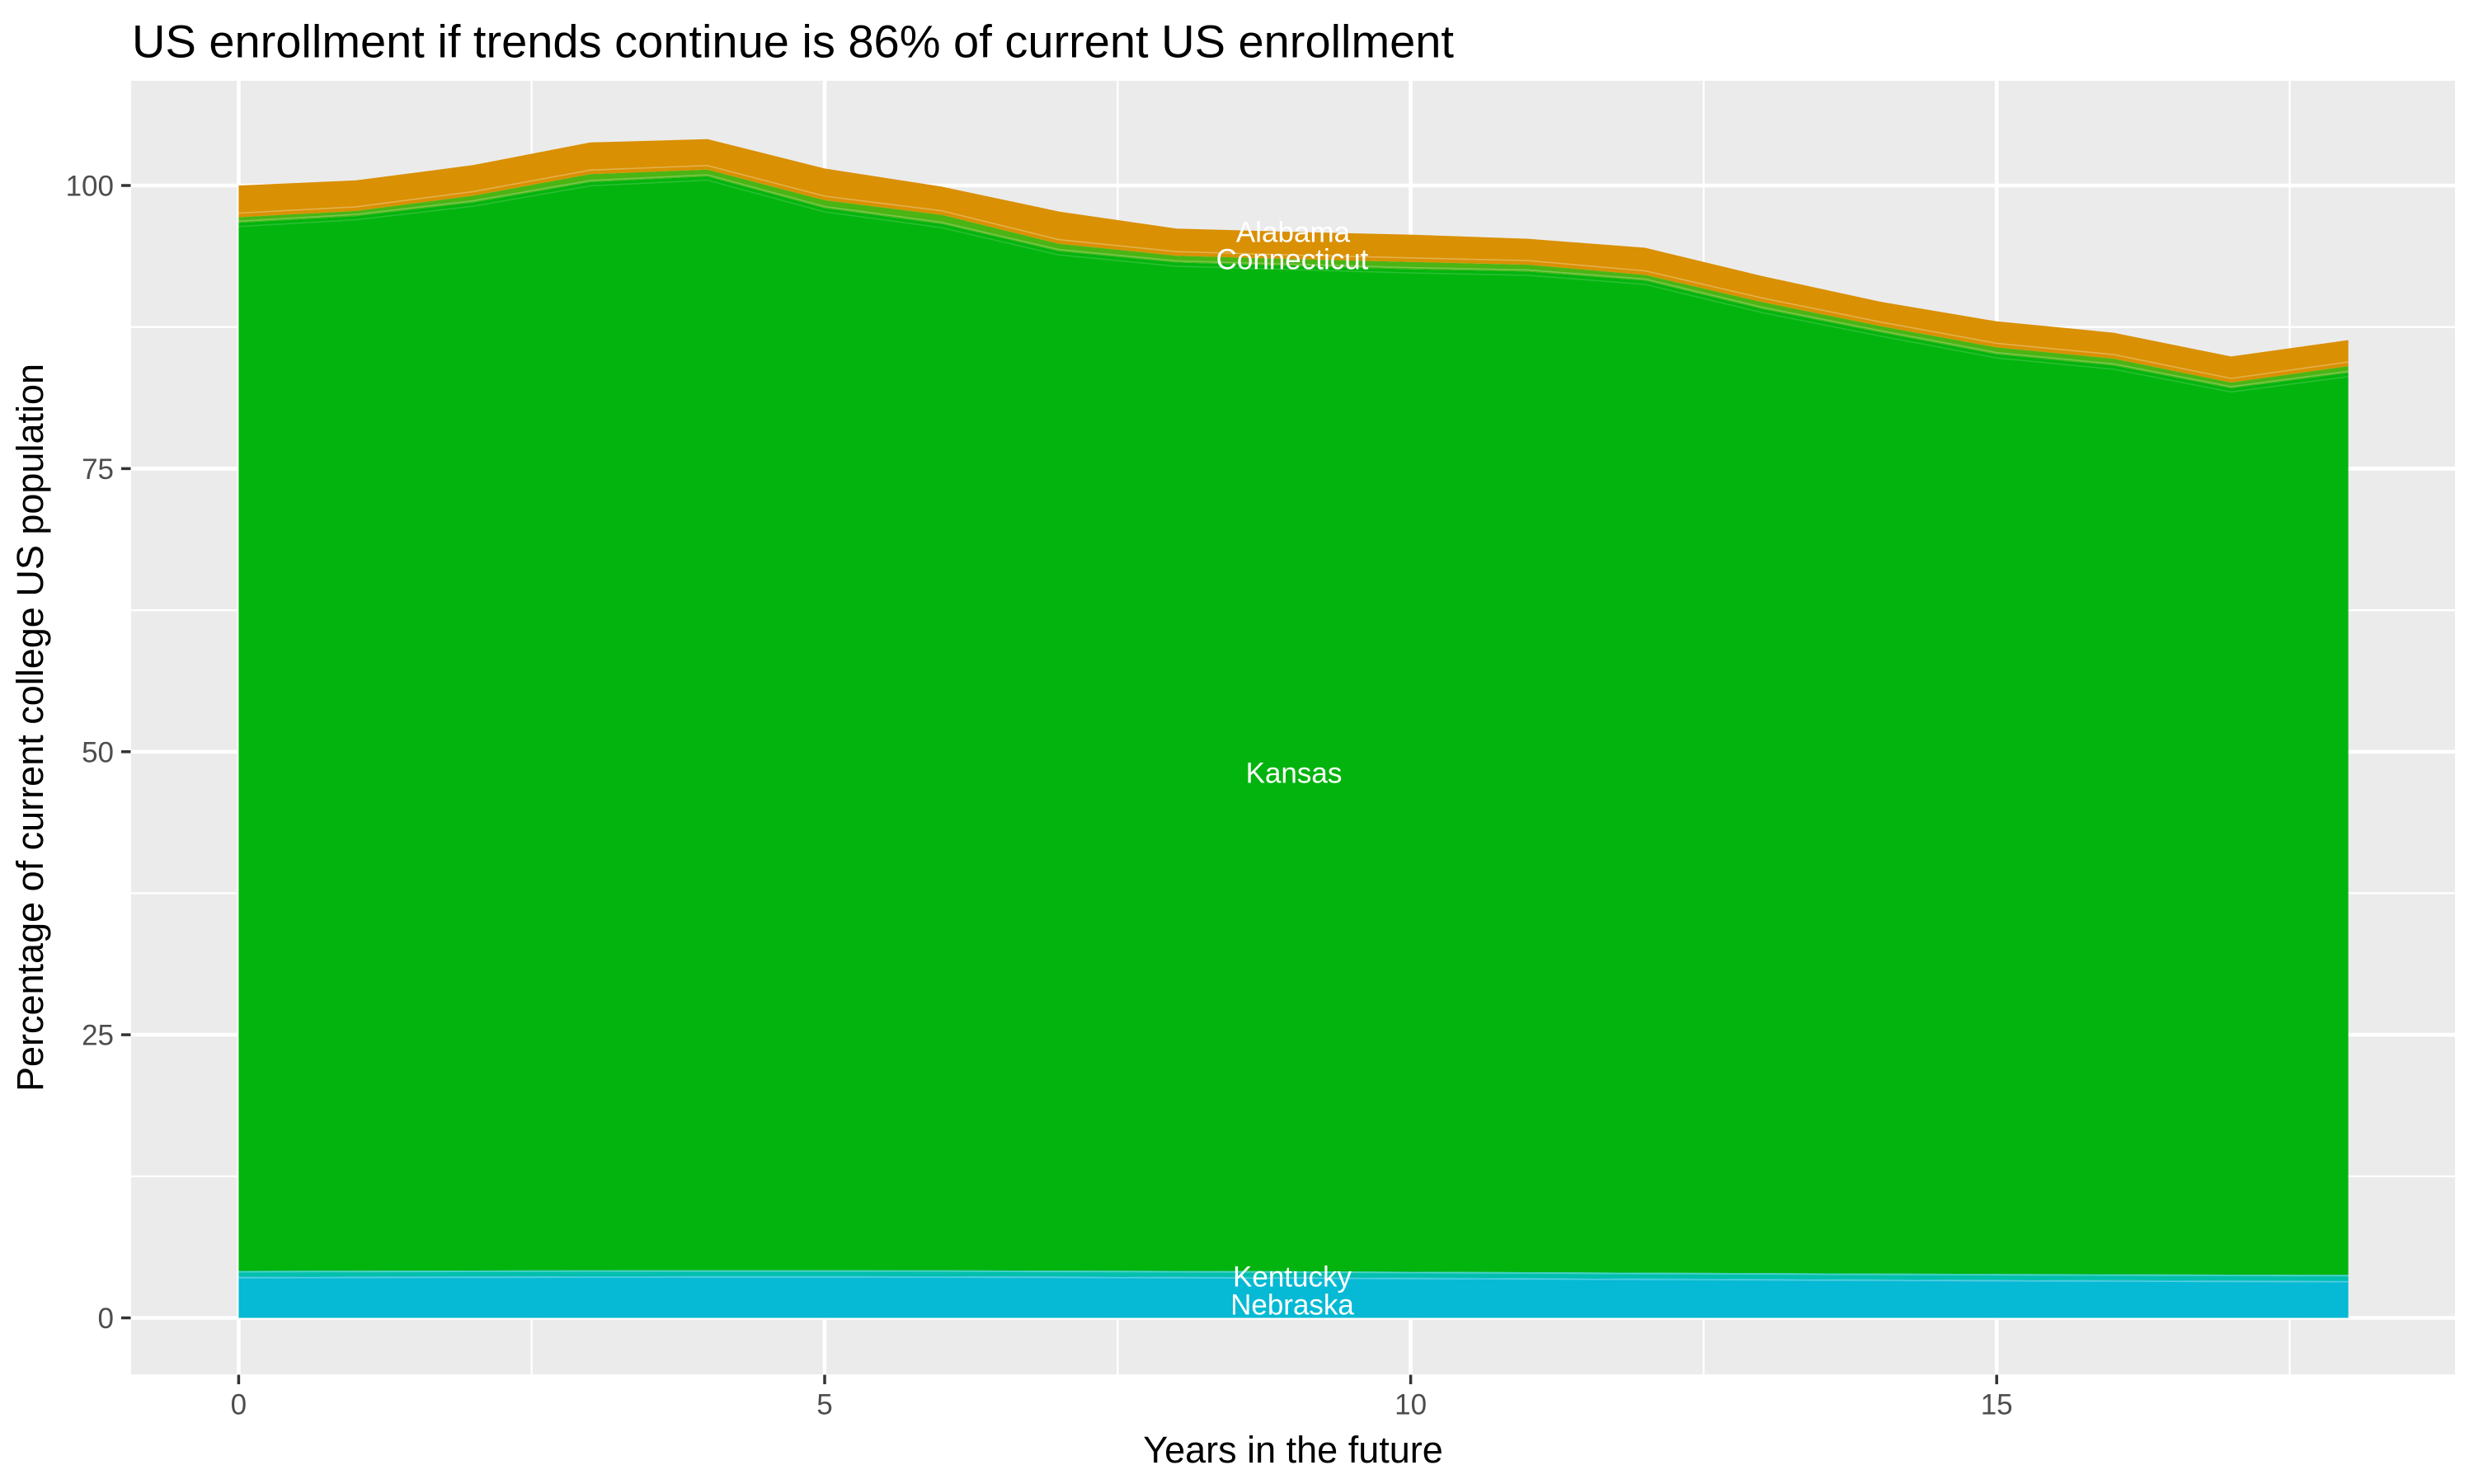 This screenshot has height=1484, width=2474. Describe the element at coordinates (1293, 233) in the screenshot. I see `svg-text: Alabama` at that location.